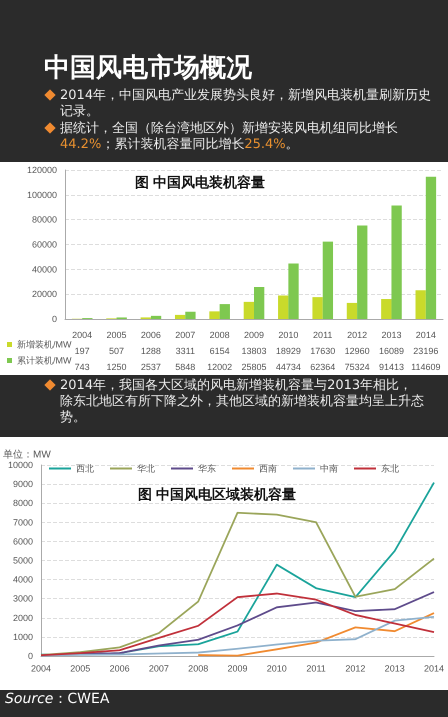 The width and height of the screenshot is (448, 717). I want to click on text: 2014年，我国各大区域的风电新增装机容量与2013年相比，除东北地区有所下降之外，其他区域的新增装机容量均呈上升态势。, so click(241, 402).